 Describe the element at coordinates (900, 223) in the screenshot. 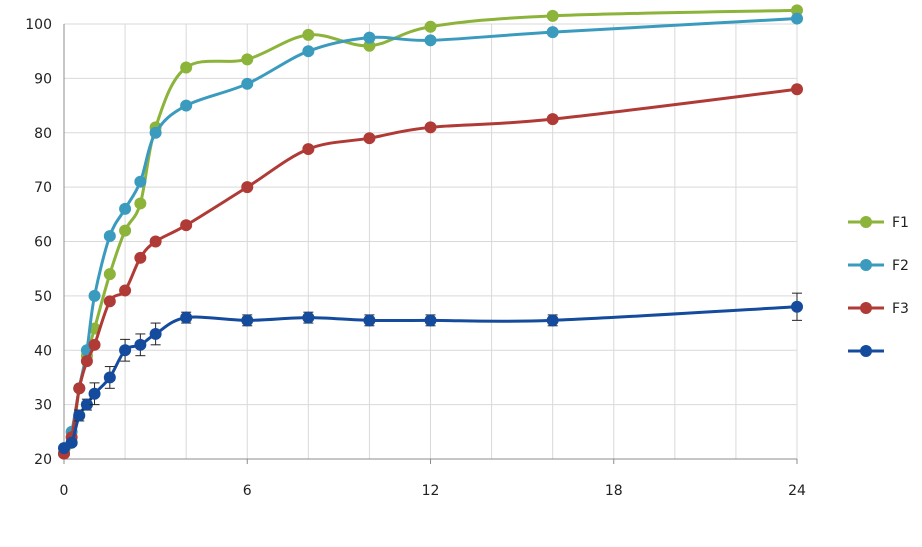

I see `legend-label: F1` at that location.